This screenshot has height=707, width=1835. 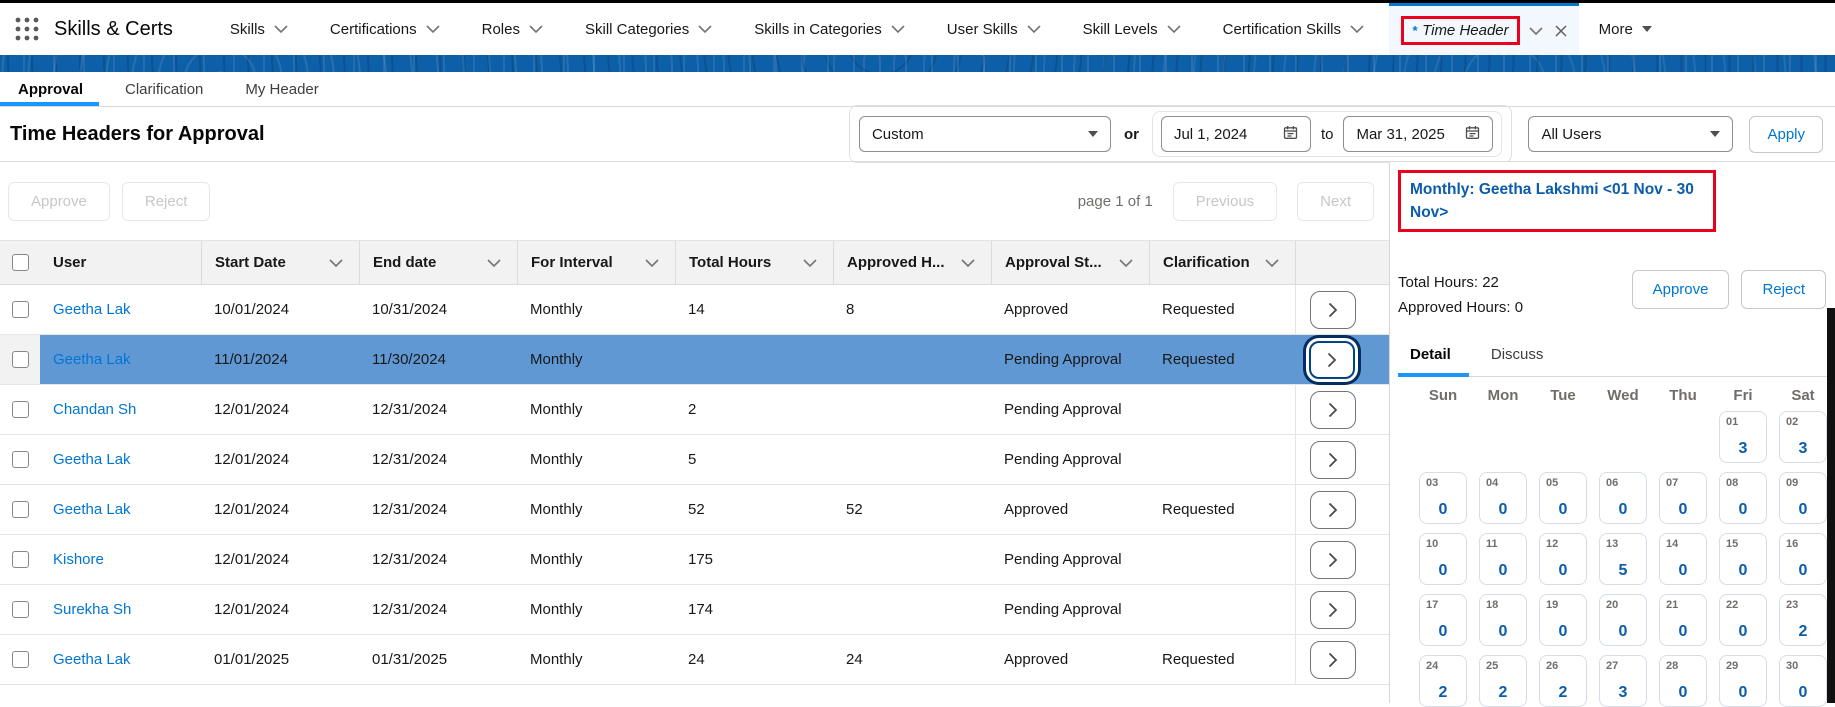 What do you see at coordinates (512, 29) in the screenshot?
I see `nav-item-roles: Roles` at bounding box center [512, 29].